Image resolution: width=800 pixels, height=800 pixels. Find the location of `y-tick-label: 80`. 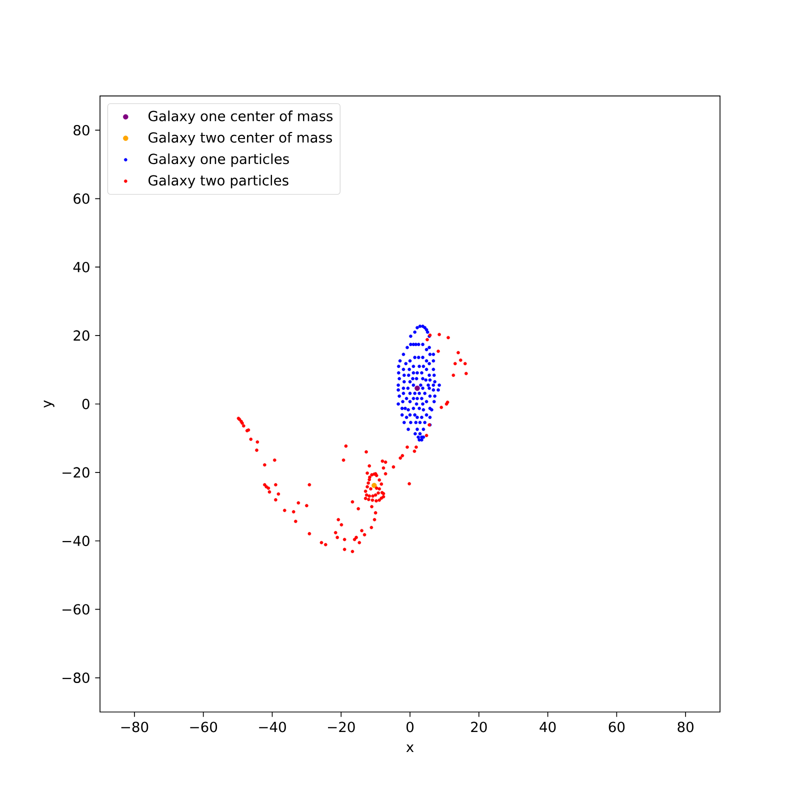

y-tick-label: 80 is located at coordinates (82, 130).